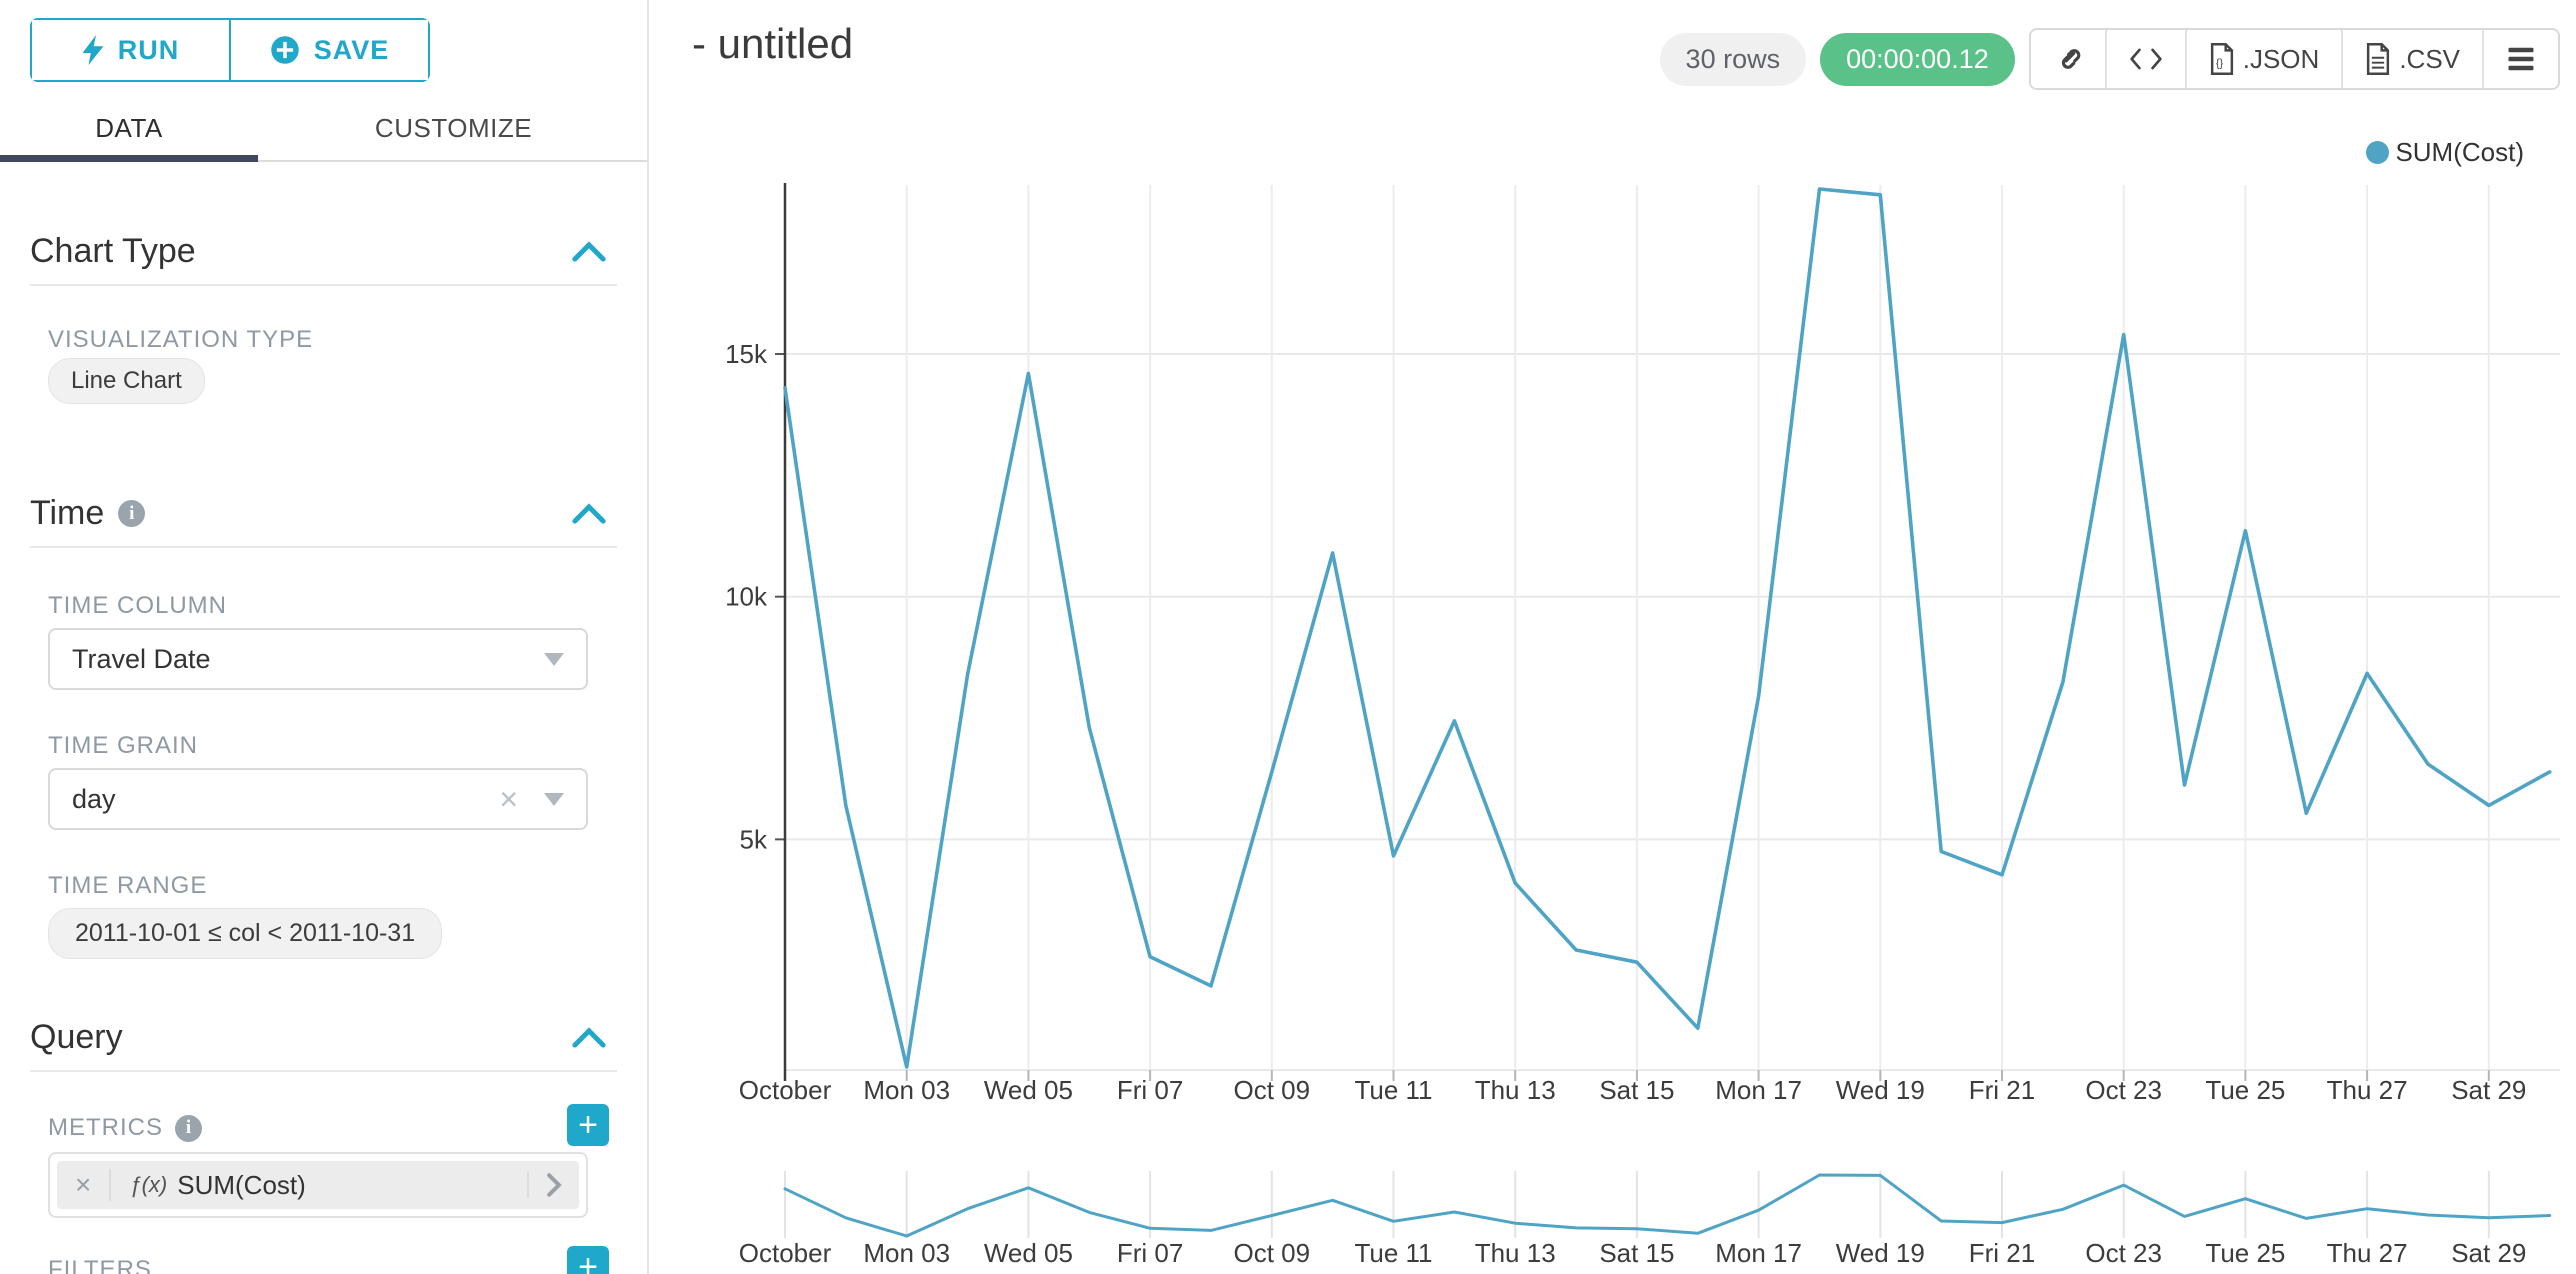 This screenshot has width=2576, height=1274. Describe the element at coordinates (588, 1260) in the screenshot. I see `add-filter-button: +` at that location.